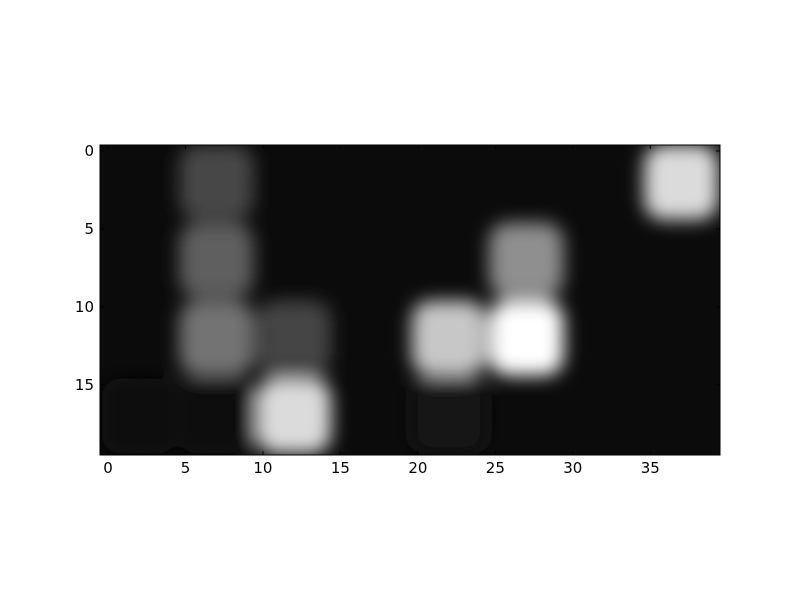 This screenshot has height=600, width=800. What do you see at coordinates (89, 151) in the screenshot?
I see `y-tick-label: 0` at bounding box center [89, 151].